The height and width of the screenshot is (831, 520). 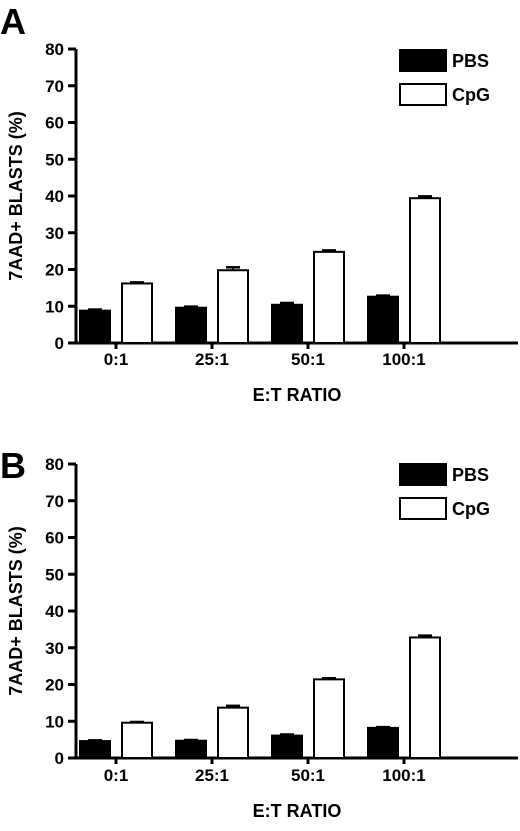 What do you see at coordinates (13, 465) in the screenshot?
I see `panel-letter: B` at bounding box center [13, 465].